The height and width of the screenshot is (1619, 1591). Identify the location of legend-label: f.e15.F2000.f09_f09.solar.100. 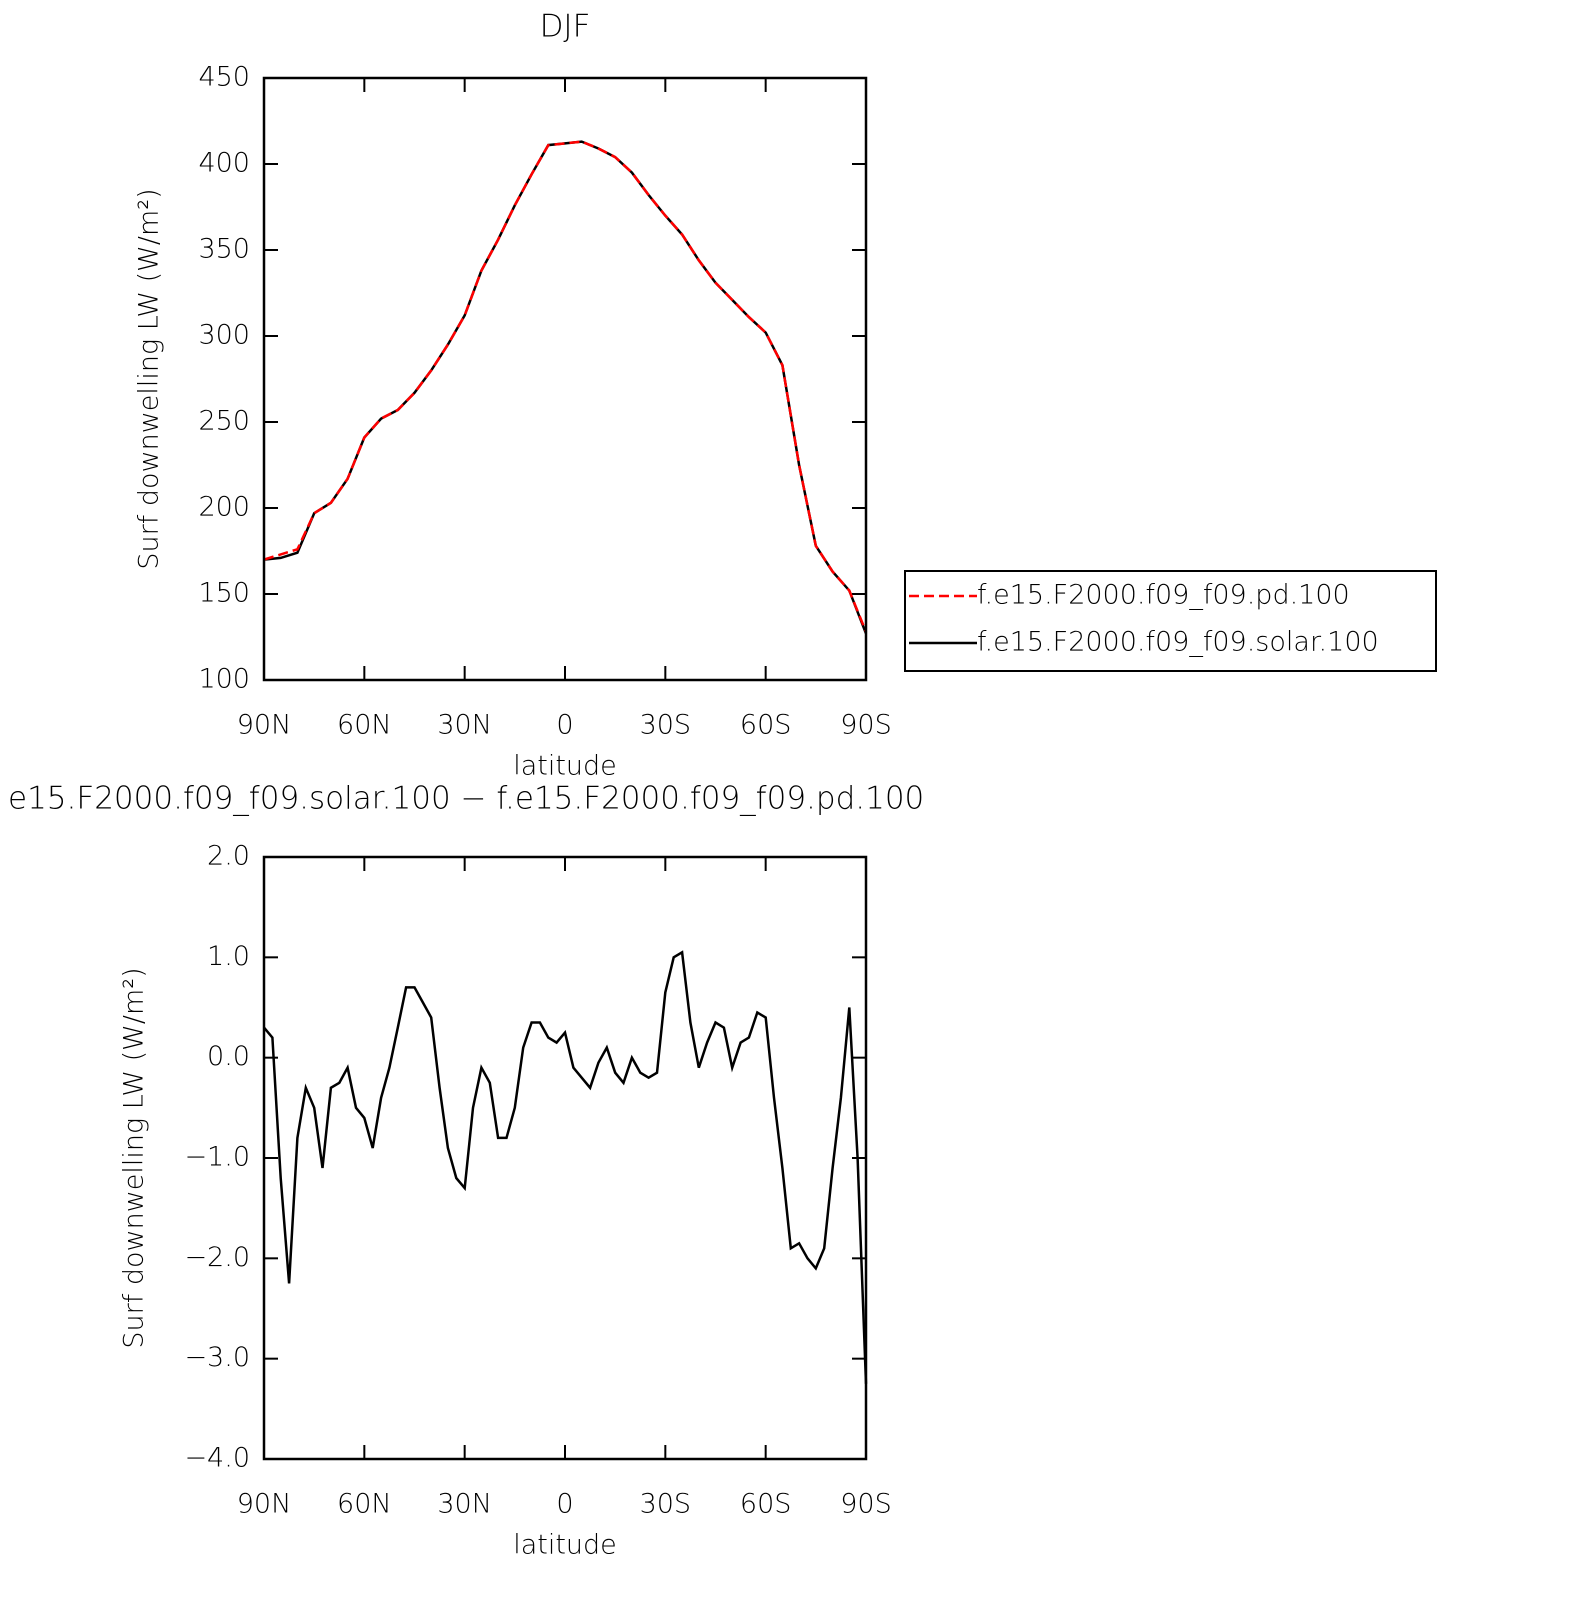
(1178, 642).